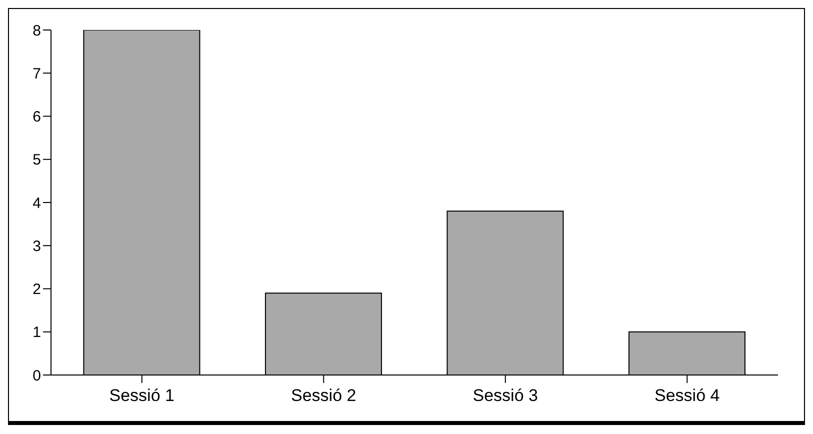  I want to click on y-tick-label: 4, so click(36, 203).